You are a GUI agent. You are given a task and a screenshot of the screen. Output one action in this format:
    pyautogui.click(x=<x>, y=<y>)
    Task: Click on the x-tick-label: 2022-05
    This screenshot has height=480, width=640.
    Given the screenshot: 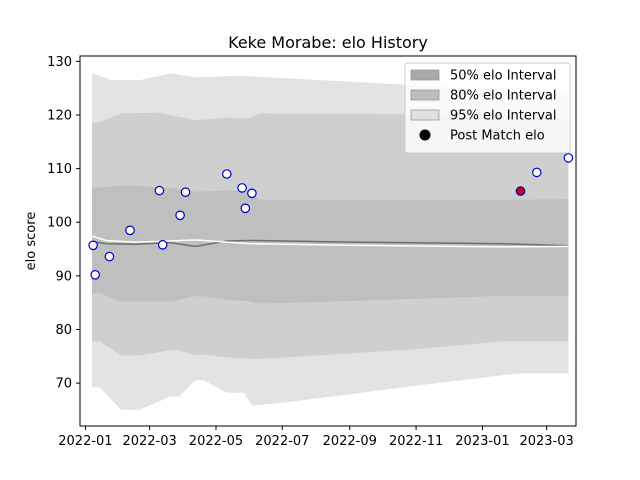 What is the action you would take?
    pyautogui.click(x=216, y=441)
    